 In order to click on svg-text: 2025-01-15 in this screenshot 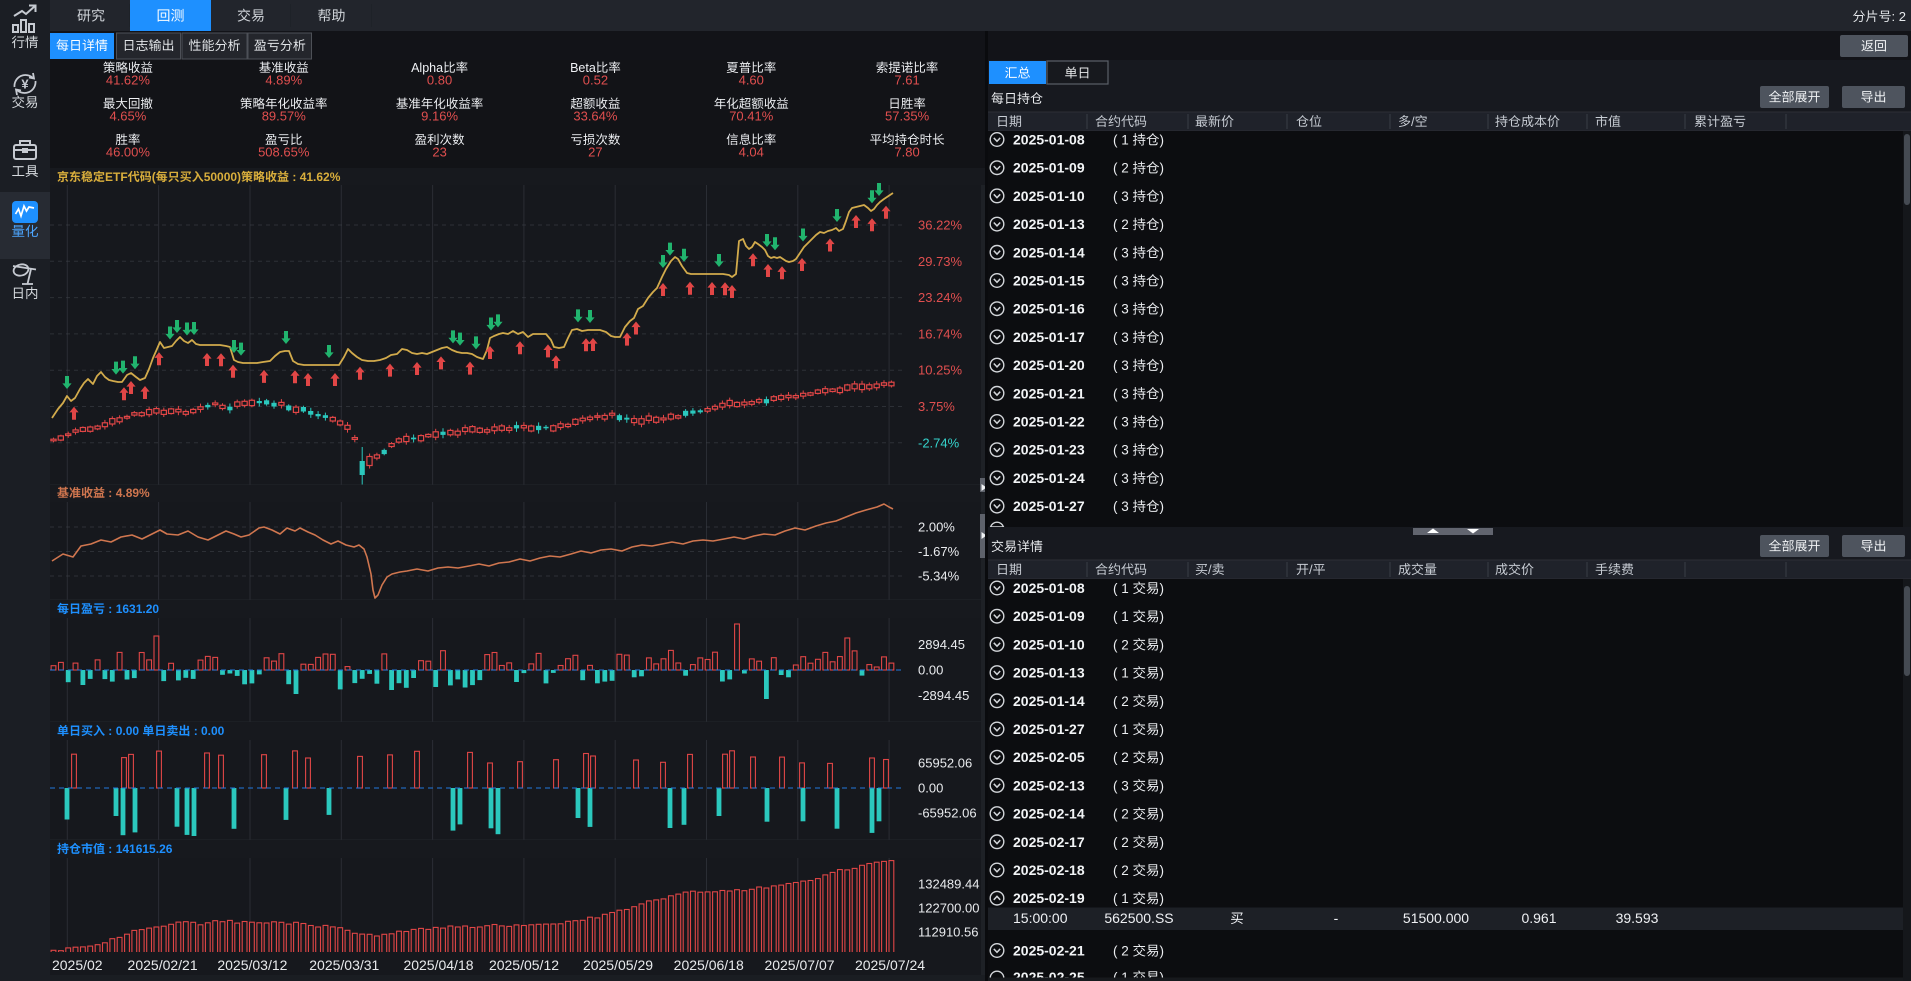, I will do `click(1049, 281)`.